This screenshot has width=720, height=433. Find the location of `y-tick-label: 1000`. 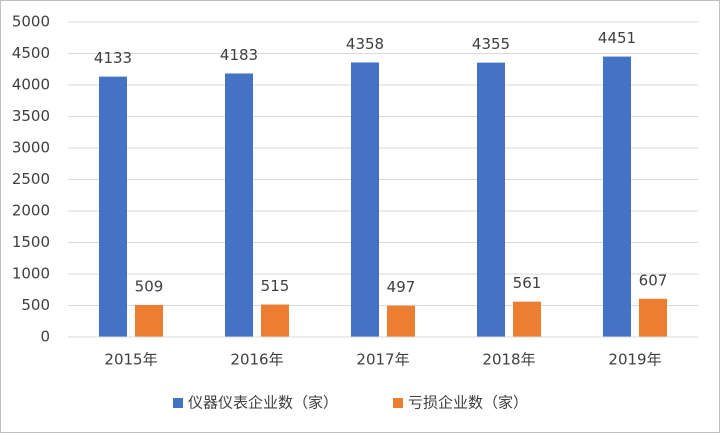

y-tick-label: 1000 is located at coordinates (31, 274).